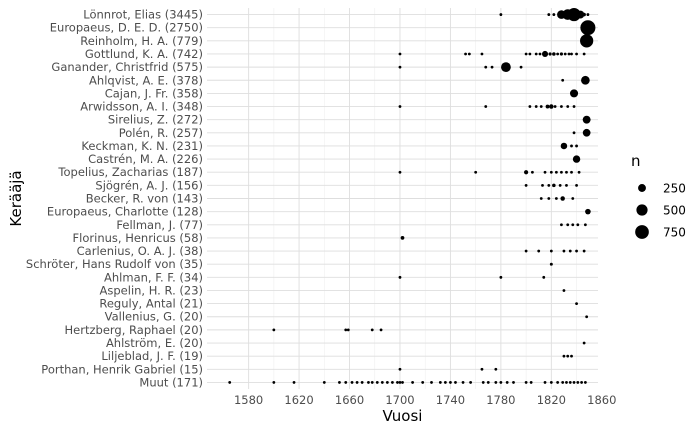  Describe the element at coordinates (152, 356) in the screenshot. I see `y-tick-label: Liljeblad, J. F. (19)` at that location.